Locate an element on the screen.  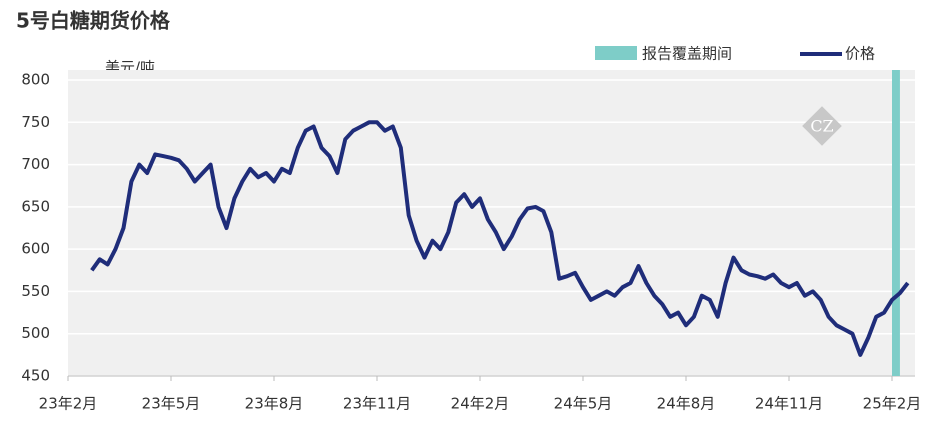
y-tick-label: 550 is located at coordinates (35, 291).